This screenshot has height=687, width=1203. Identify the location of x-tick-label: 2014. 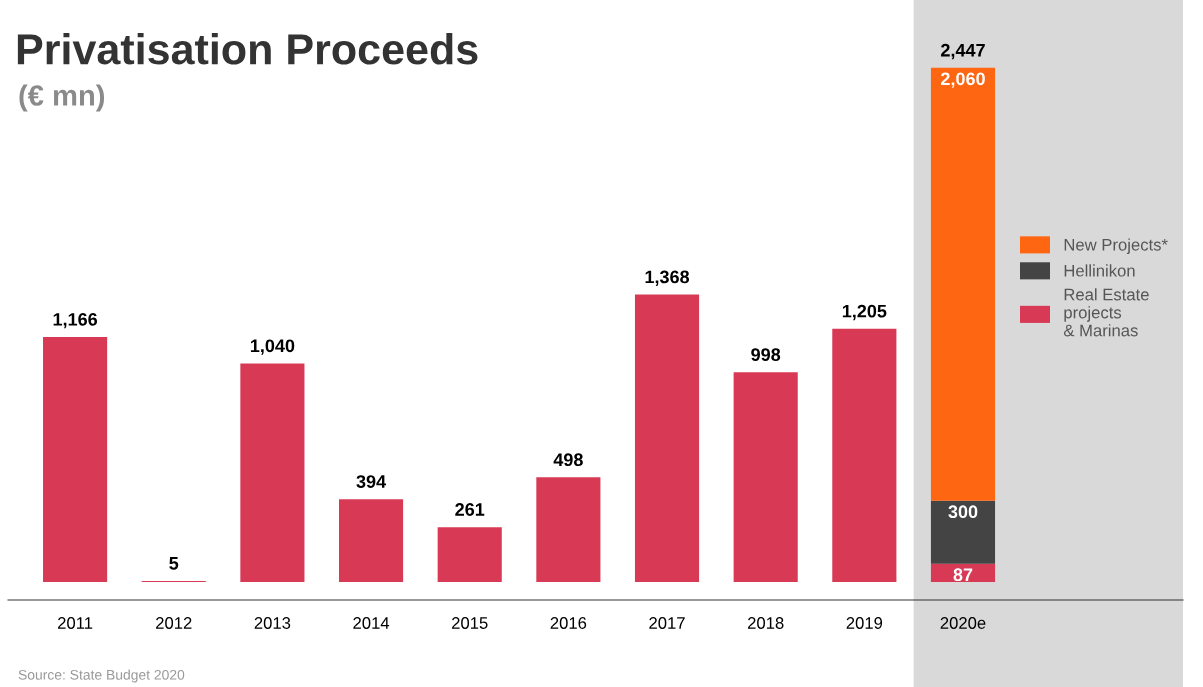
(371, 623).